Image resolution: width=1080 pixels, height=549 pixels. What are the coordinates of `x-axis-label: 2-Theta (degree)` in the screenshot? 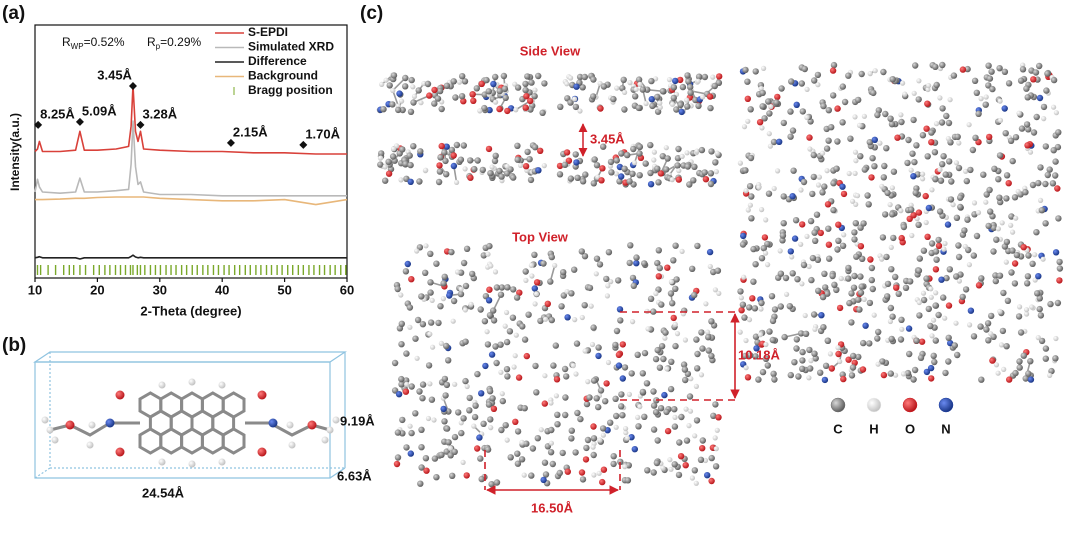 It's located at (190, 310).